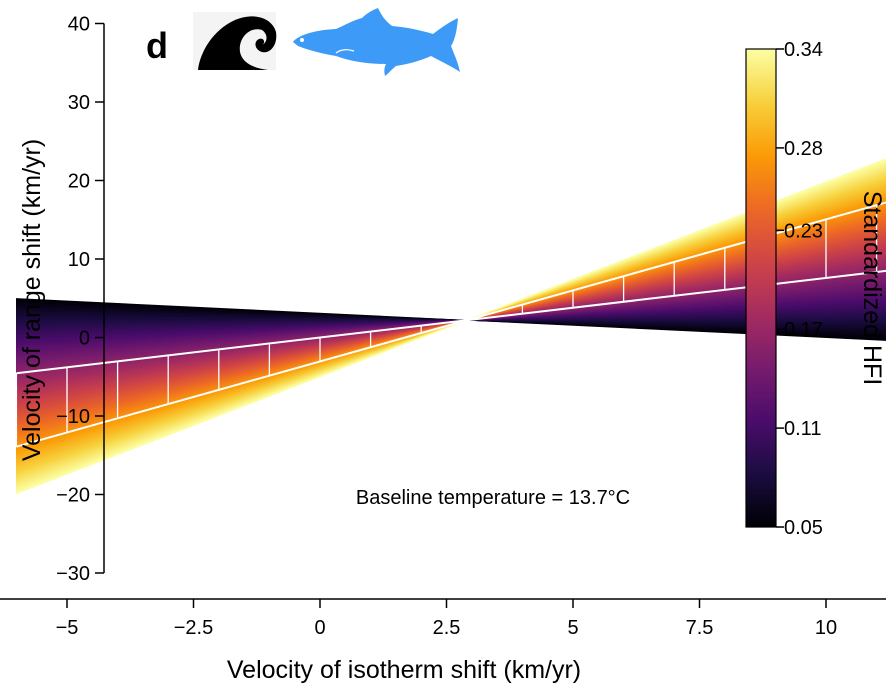  What do you see at coordinates (157, 45) in the screenshot?
I see `panel-letter: d` at bounding box center [157, 45].